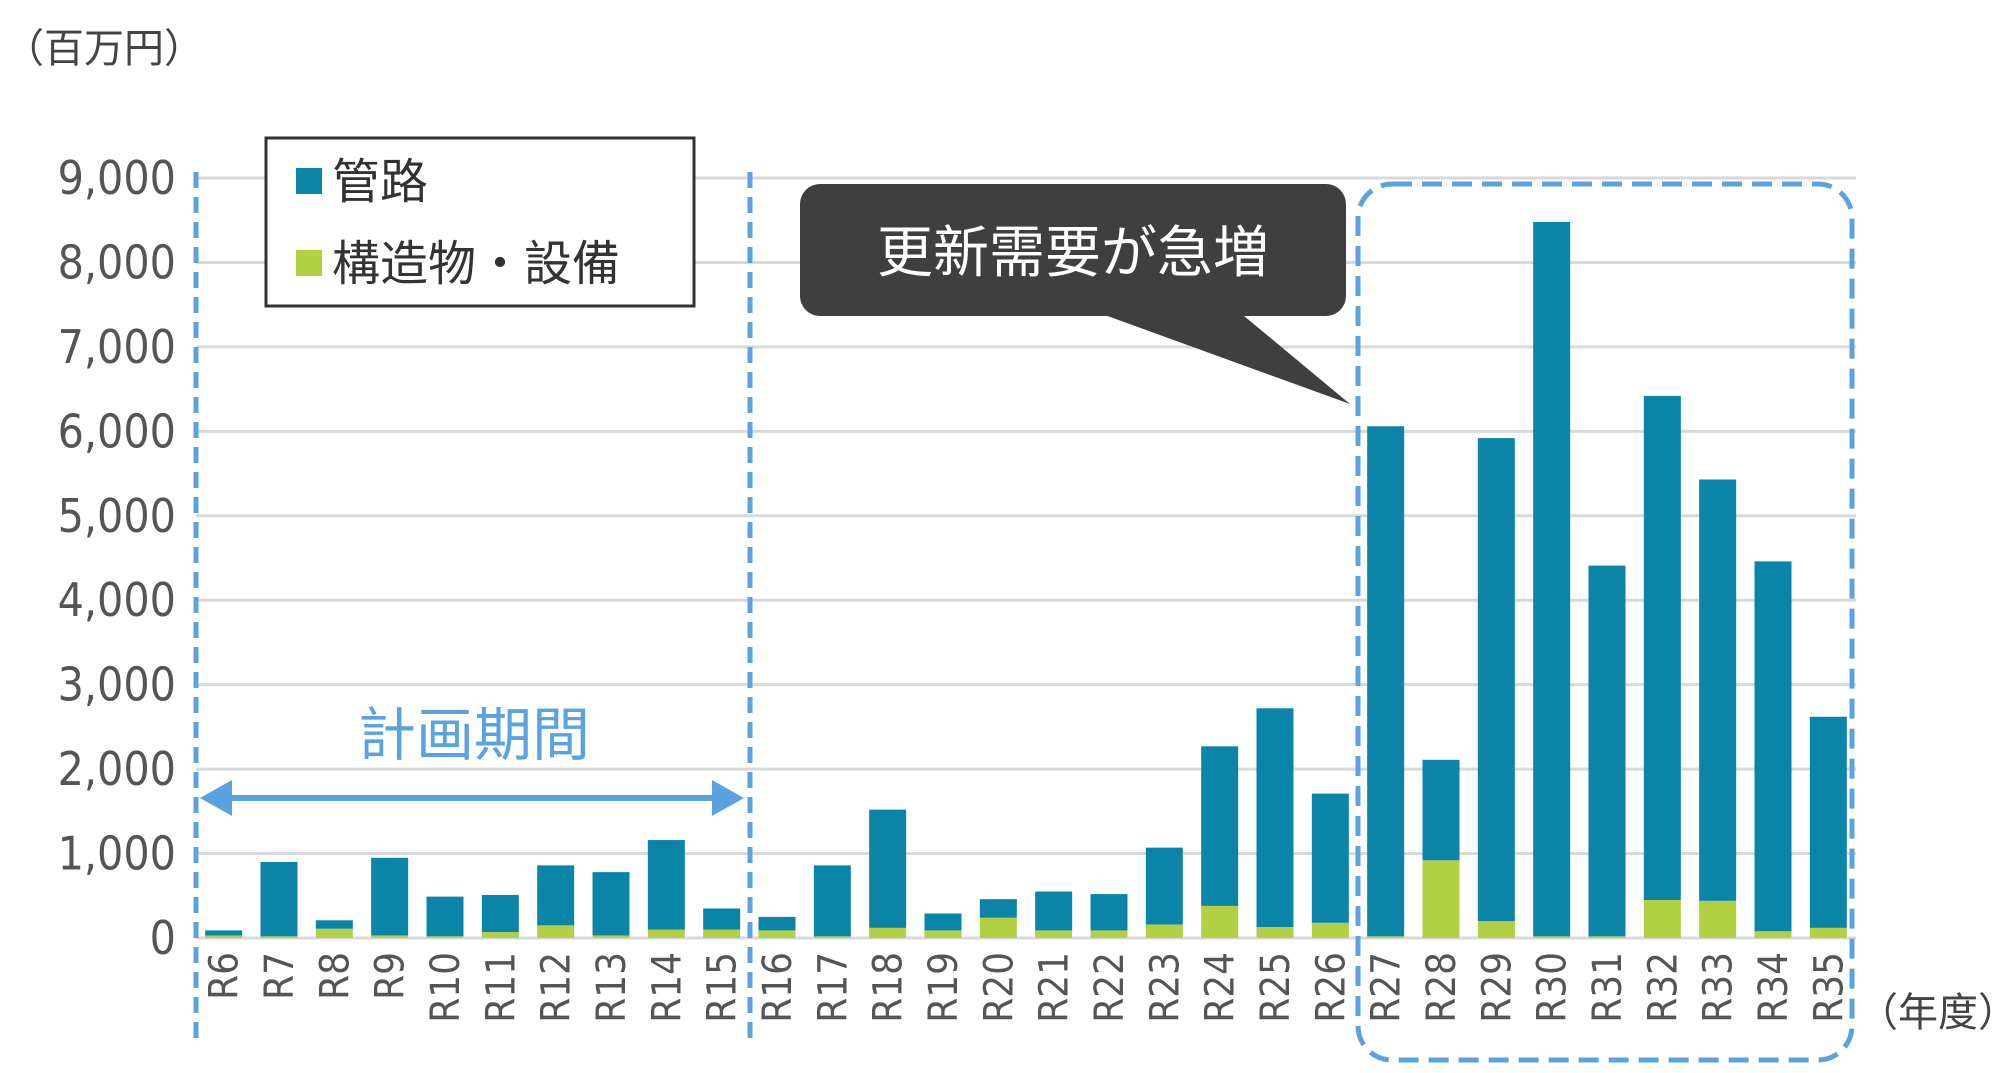 The height and width of the screenshot is (1073, 2000). What do you see at coordinates (117, 769) in the screenshot?
I see `y-tick-label: 2,000` at bounding box center [117, 769].